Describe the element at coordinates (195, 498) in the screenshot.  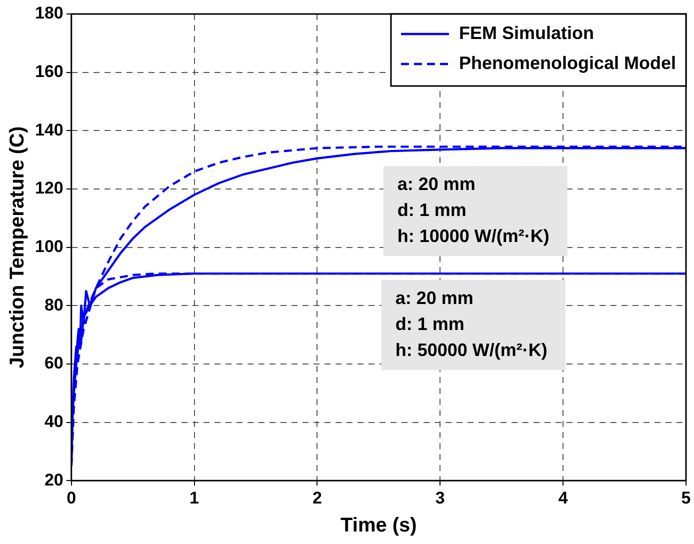
I see `x-tick-label: 1` at that location.